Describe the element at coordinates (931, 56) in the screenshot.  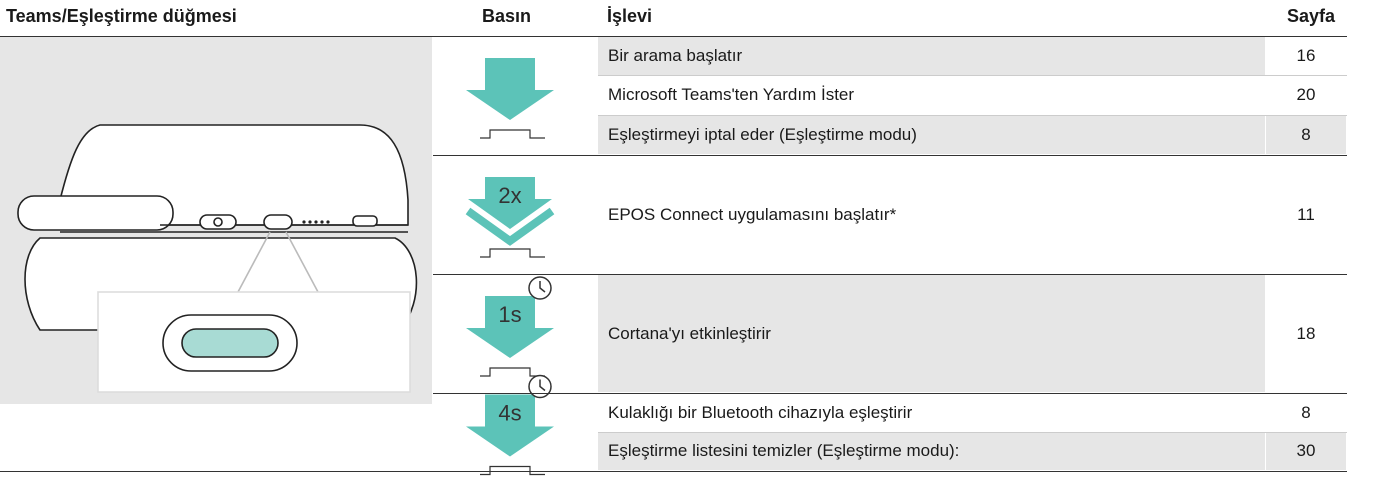
I see `function-cell: Bir arama başlatır` at that location.